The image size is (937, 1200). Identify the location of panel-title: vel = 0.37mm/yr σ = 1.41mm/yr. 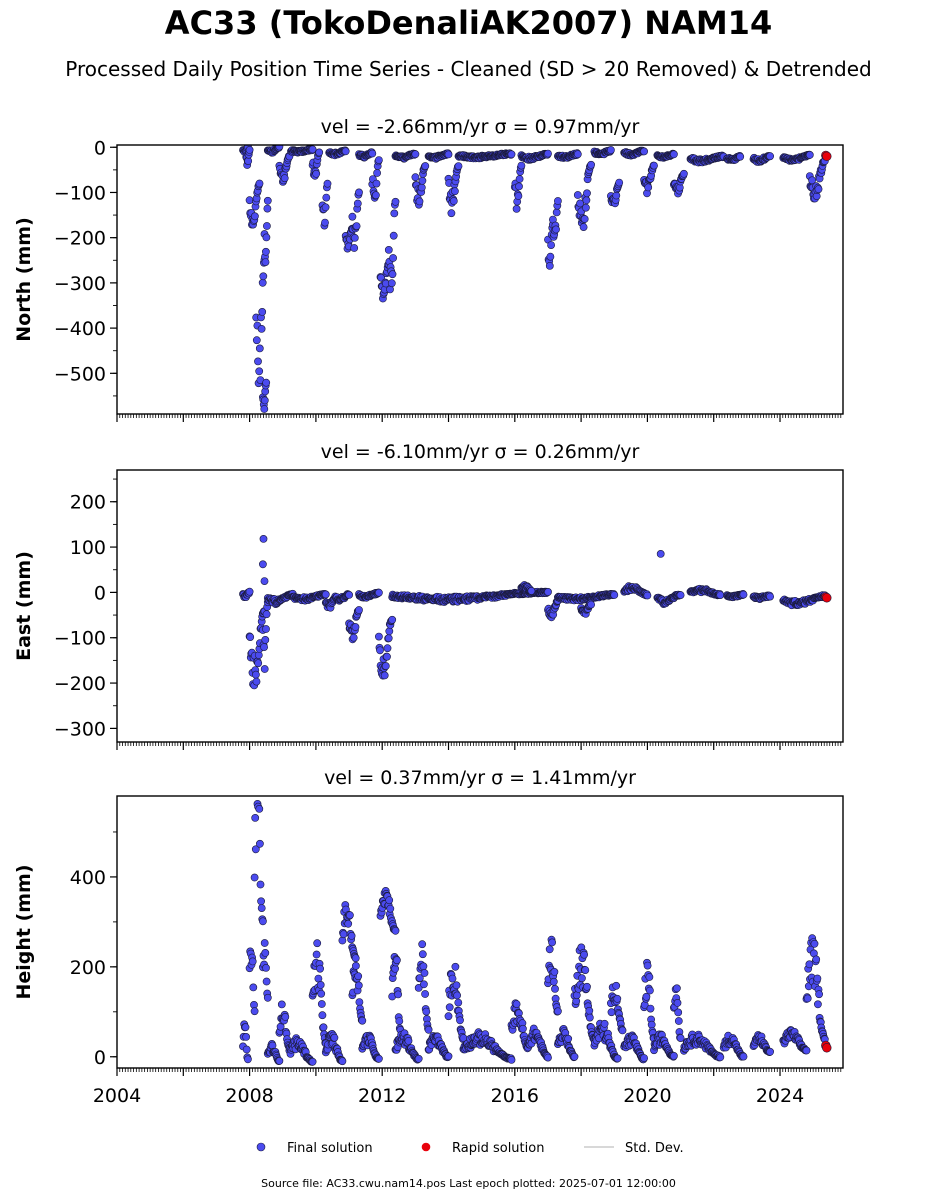
(480, 778).